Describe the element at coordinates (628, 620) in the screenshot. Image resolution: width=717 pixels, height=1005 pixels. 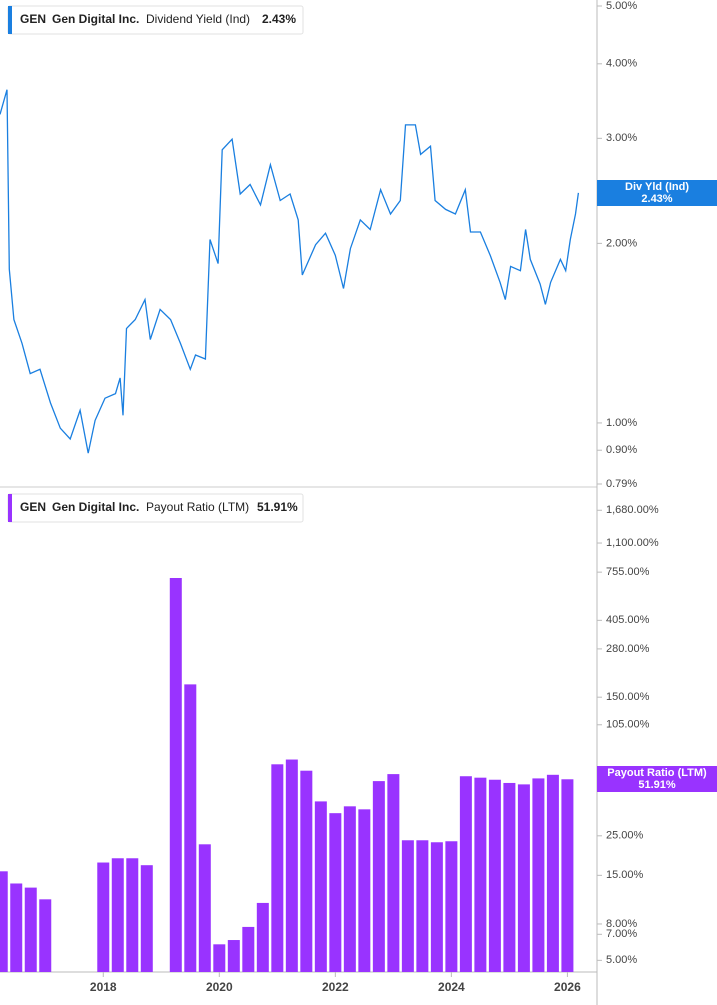
I see `y-tick-label: 405.00%` at that location.